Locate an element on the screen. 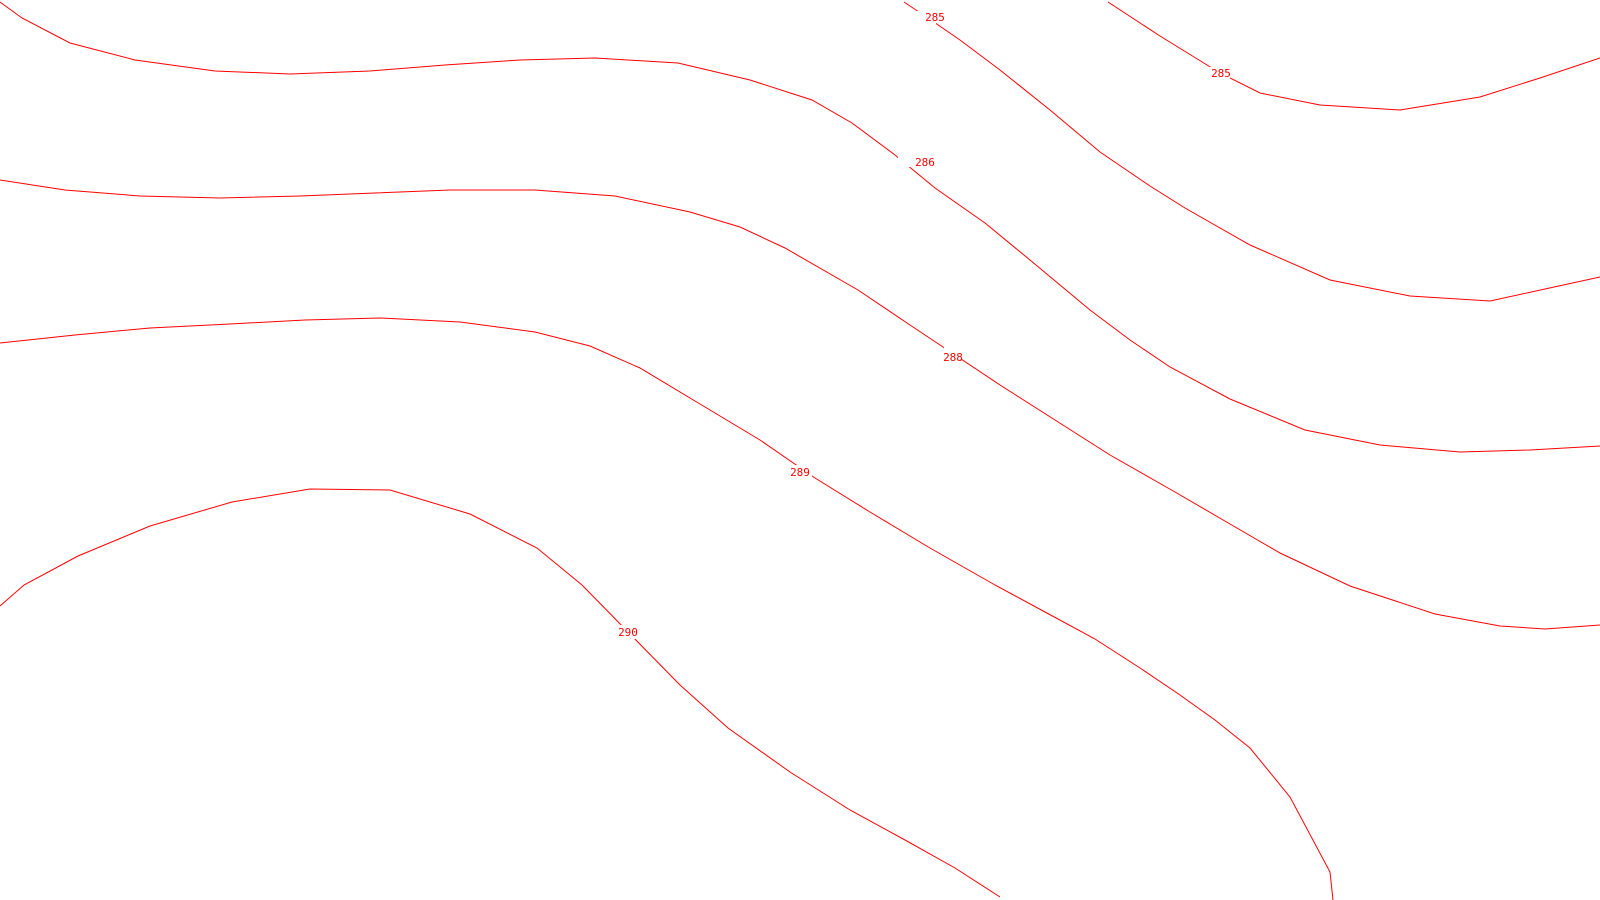  contour-line-top-right is located at coordinates (1353, 56).